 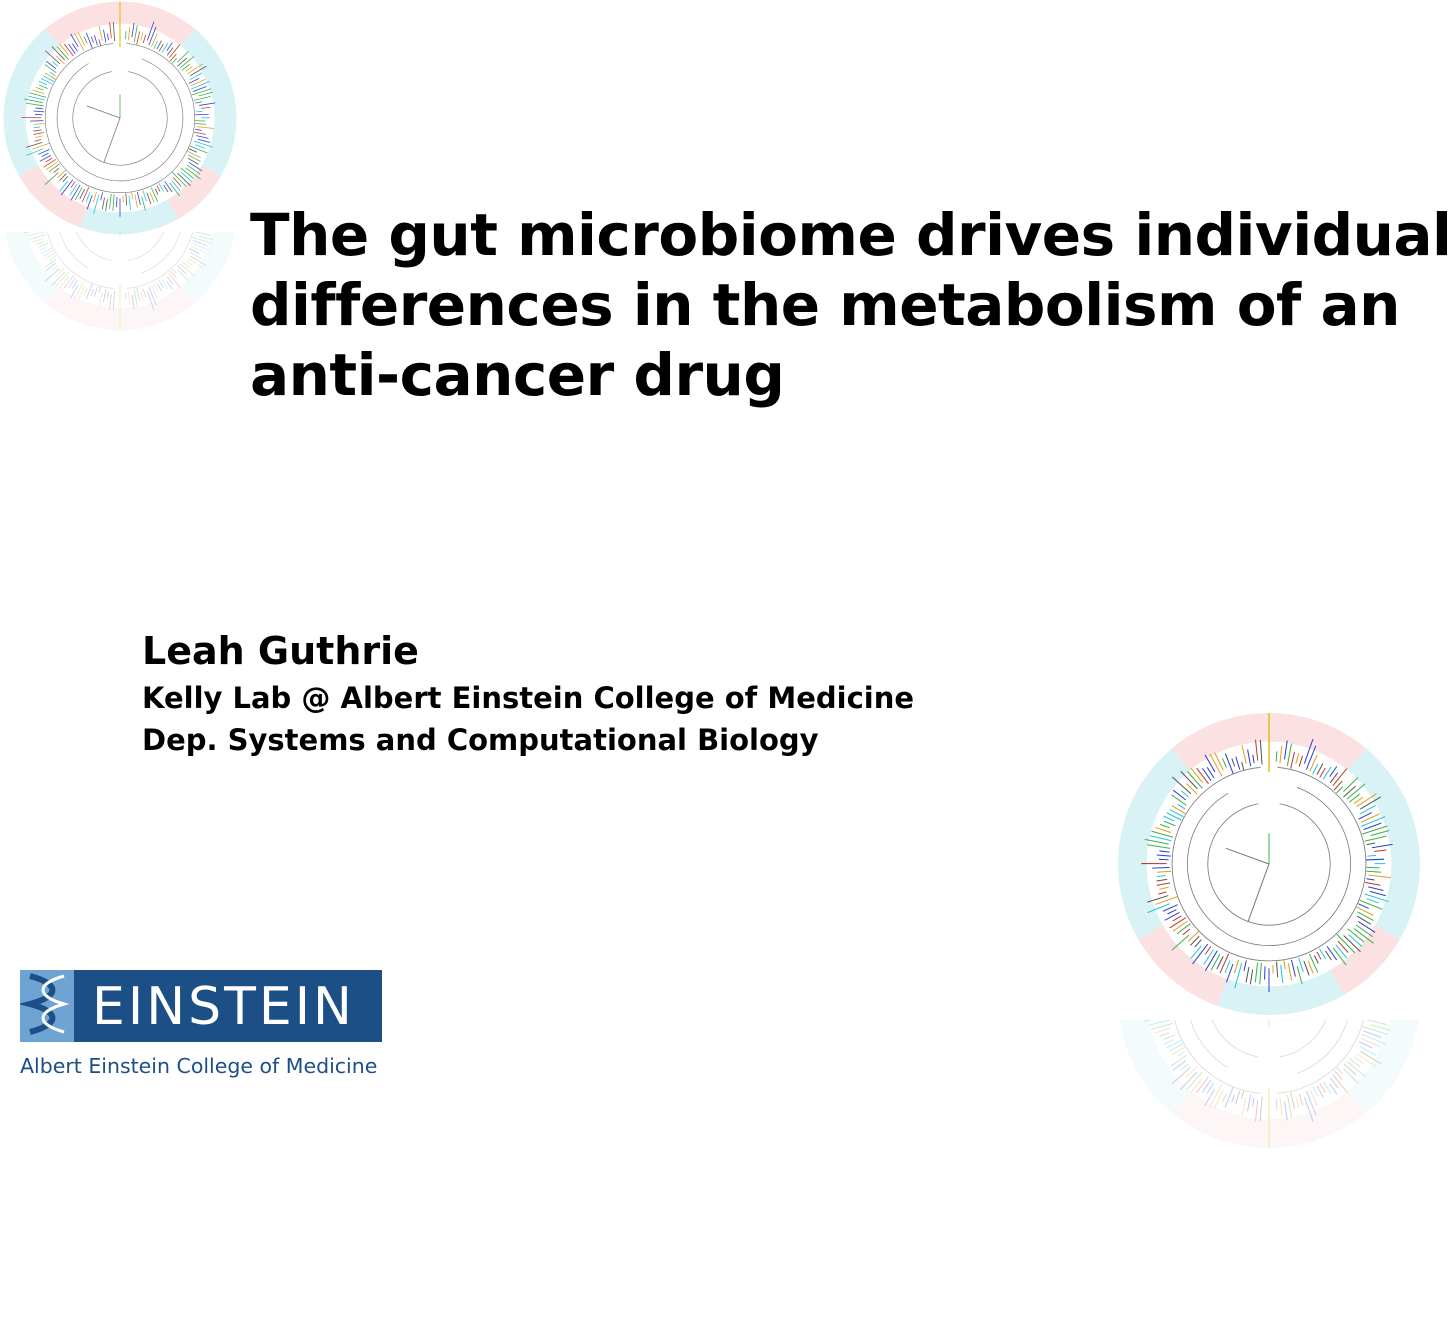 I want to click on dna-helix-icon, so click(x=44, y=1004).